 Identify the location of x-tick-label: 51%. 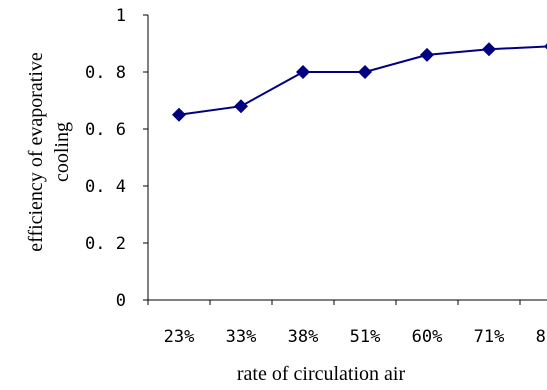
(365, 337).